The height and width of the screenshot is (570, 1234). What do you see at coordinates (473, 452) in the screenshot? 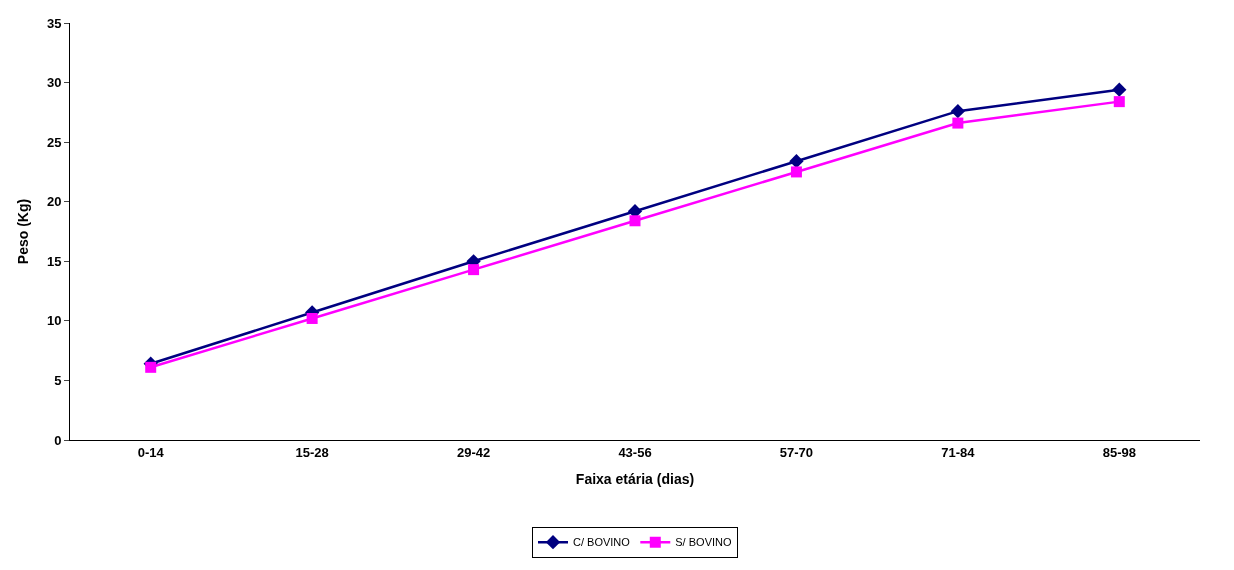
I see `x-tick-label: 29-42` at bounding box center [473, 452].